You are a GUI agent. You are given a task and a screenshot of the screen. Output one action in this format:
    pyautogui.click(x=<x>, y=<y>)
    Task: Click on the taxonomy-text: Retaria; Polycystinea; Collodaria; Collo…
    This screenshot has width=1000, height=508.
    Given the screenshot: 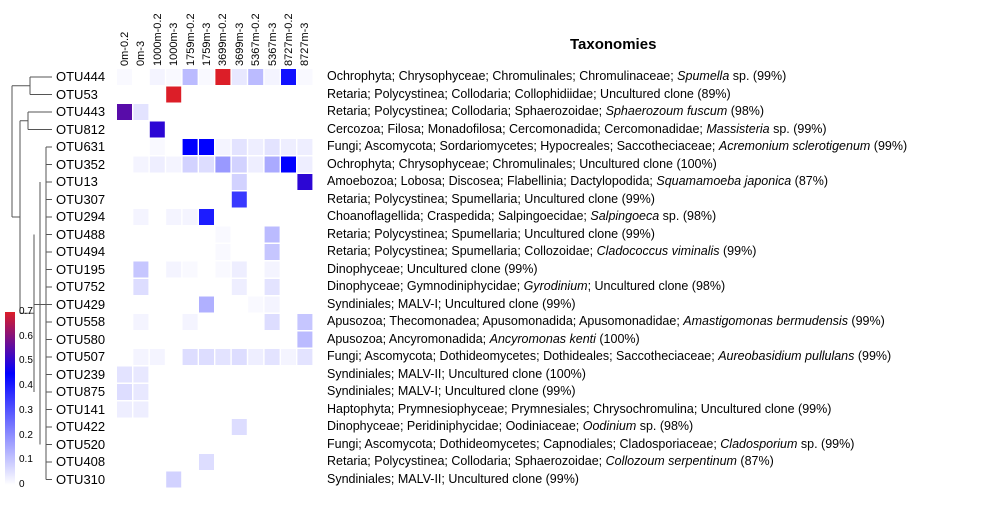 What is the action you would take?
    pyautogui.click(x=529, y=94)
    